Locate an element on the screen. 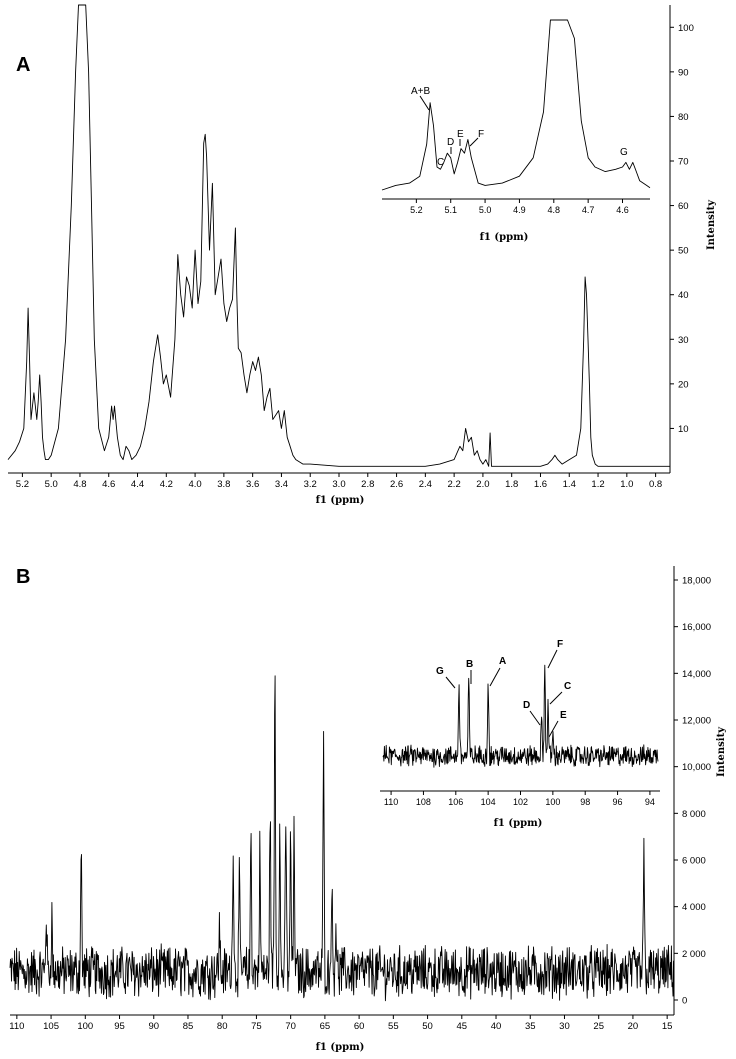  inset-b-x-ticks: 110 108 106 104 102 100 98 96 94 is located at coordinates (519, 799).